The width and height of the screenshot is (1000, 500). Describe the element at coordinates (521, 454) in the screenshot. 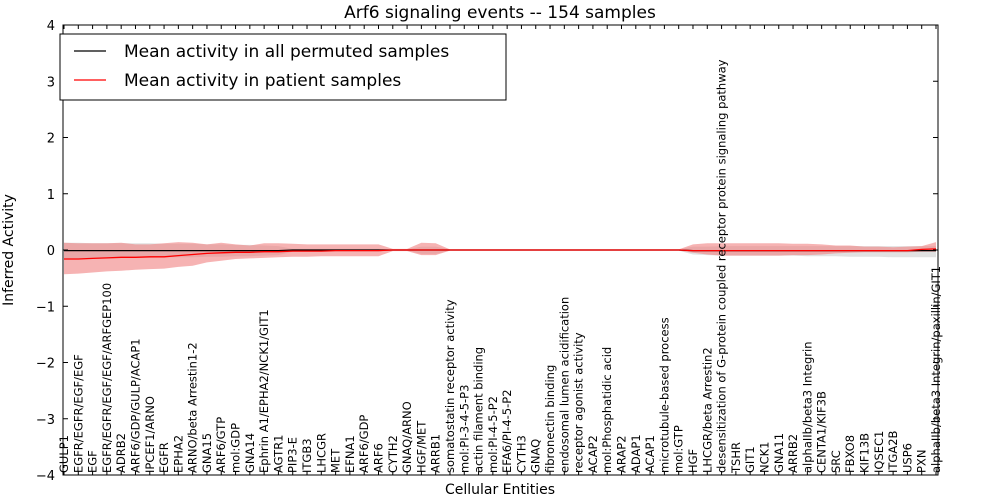

I see `x-tick-label: CYTH3` at that location.